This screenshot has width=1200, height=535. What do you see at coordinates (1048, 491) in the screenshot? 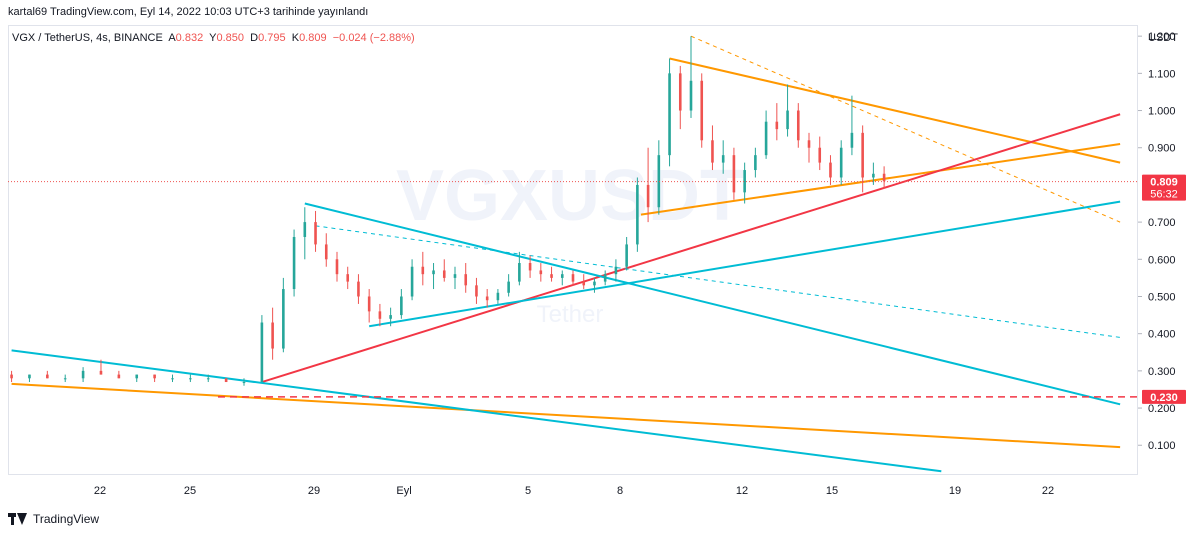
I see `x-tick-label: 22` at bounding box center [1048, 491].